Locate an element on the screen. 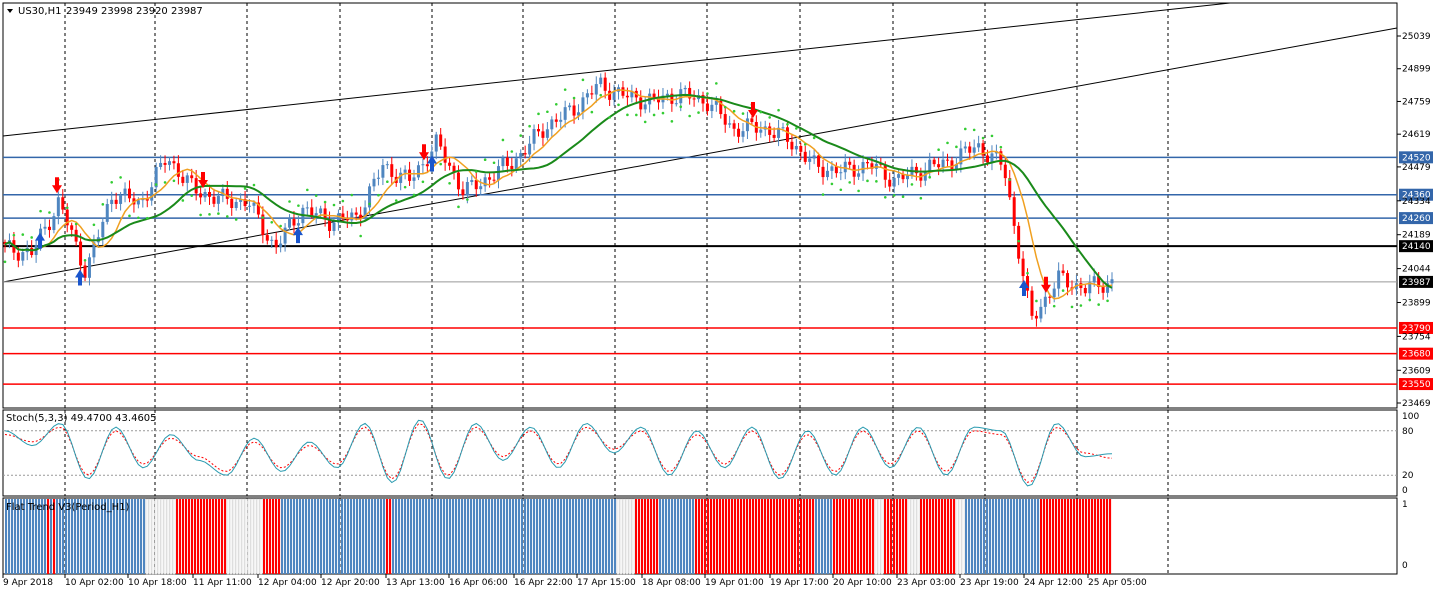 The width and height of the screenshot is (1436, 594). level-label-23790: 23790 is located at coordinates (1416, 329).